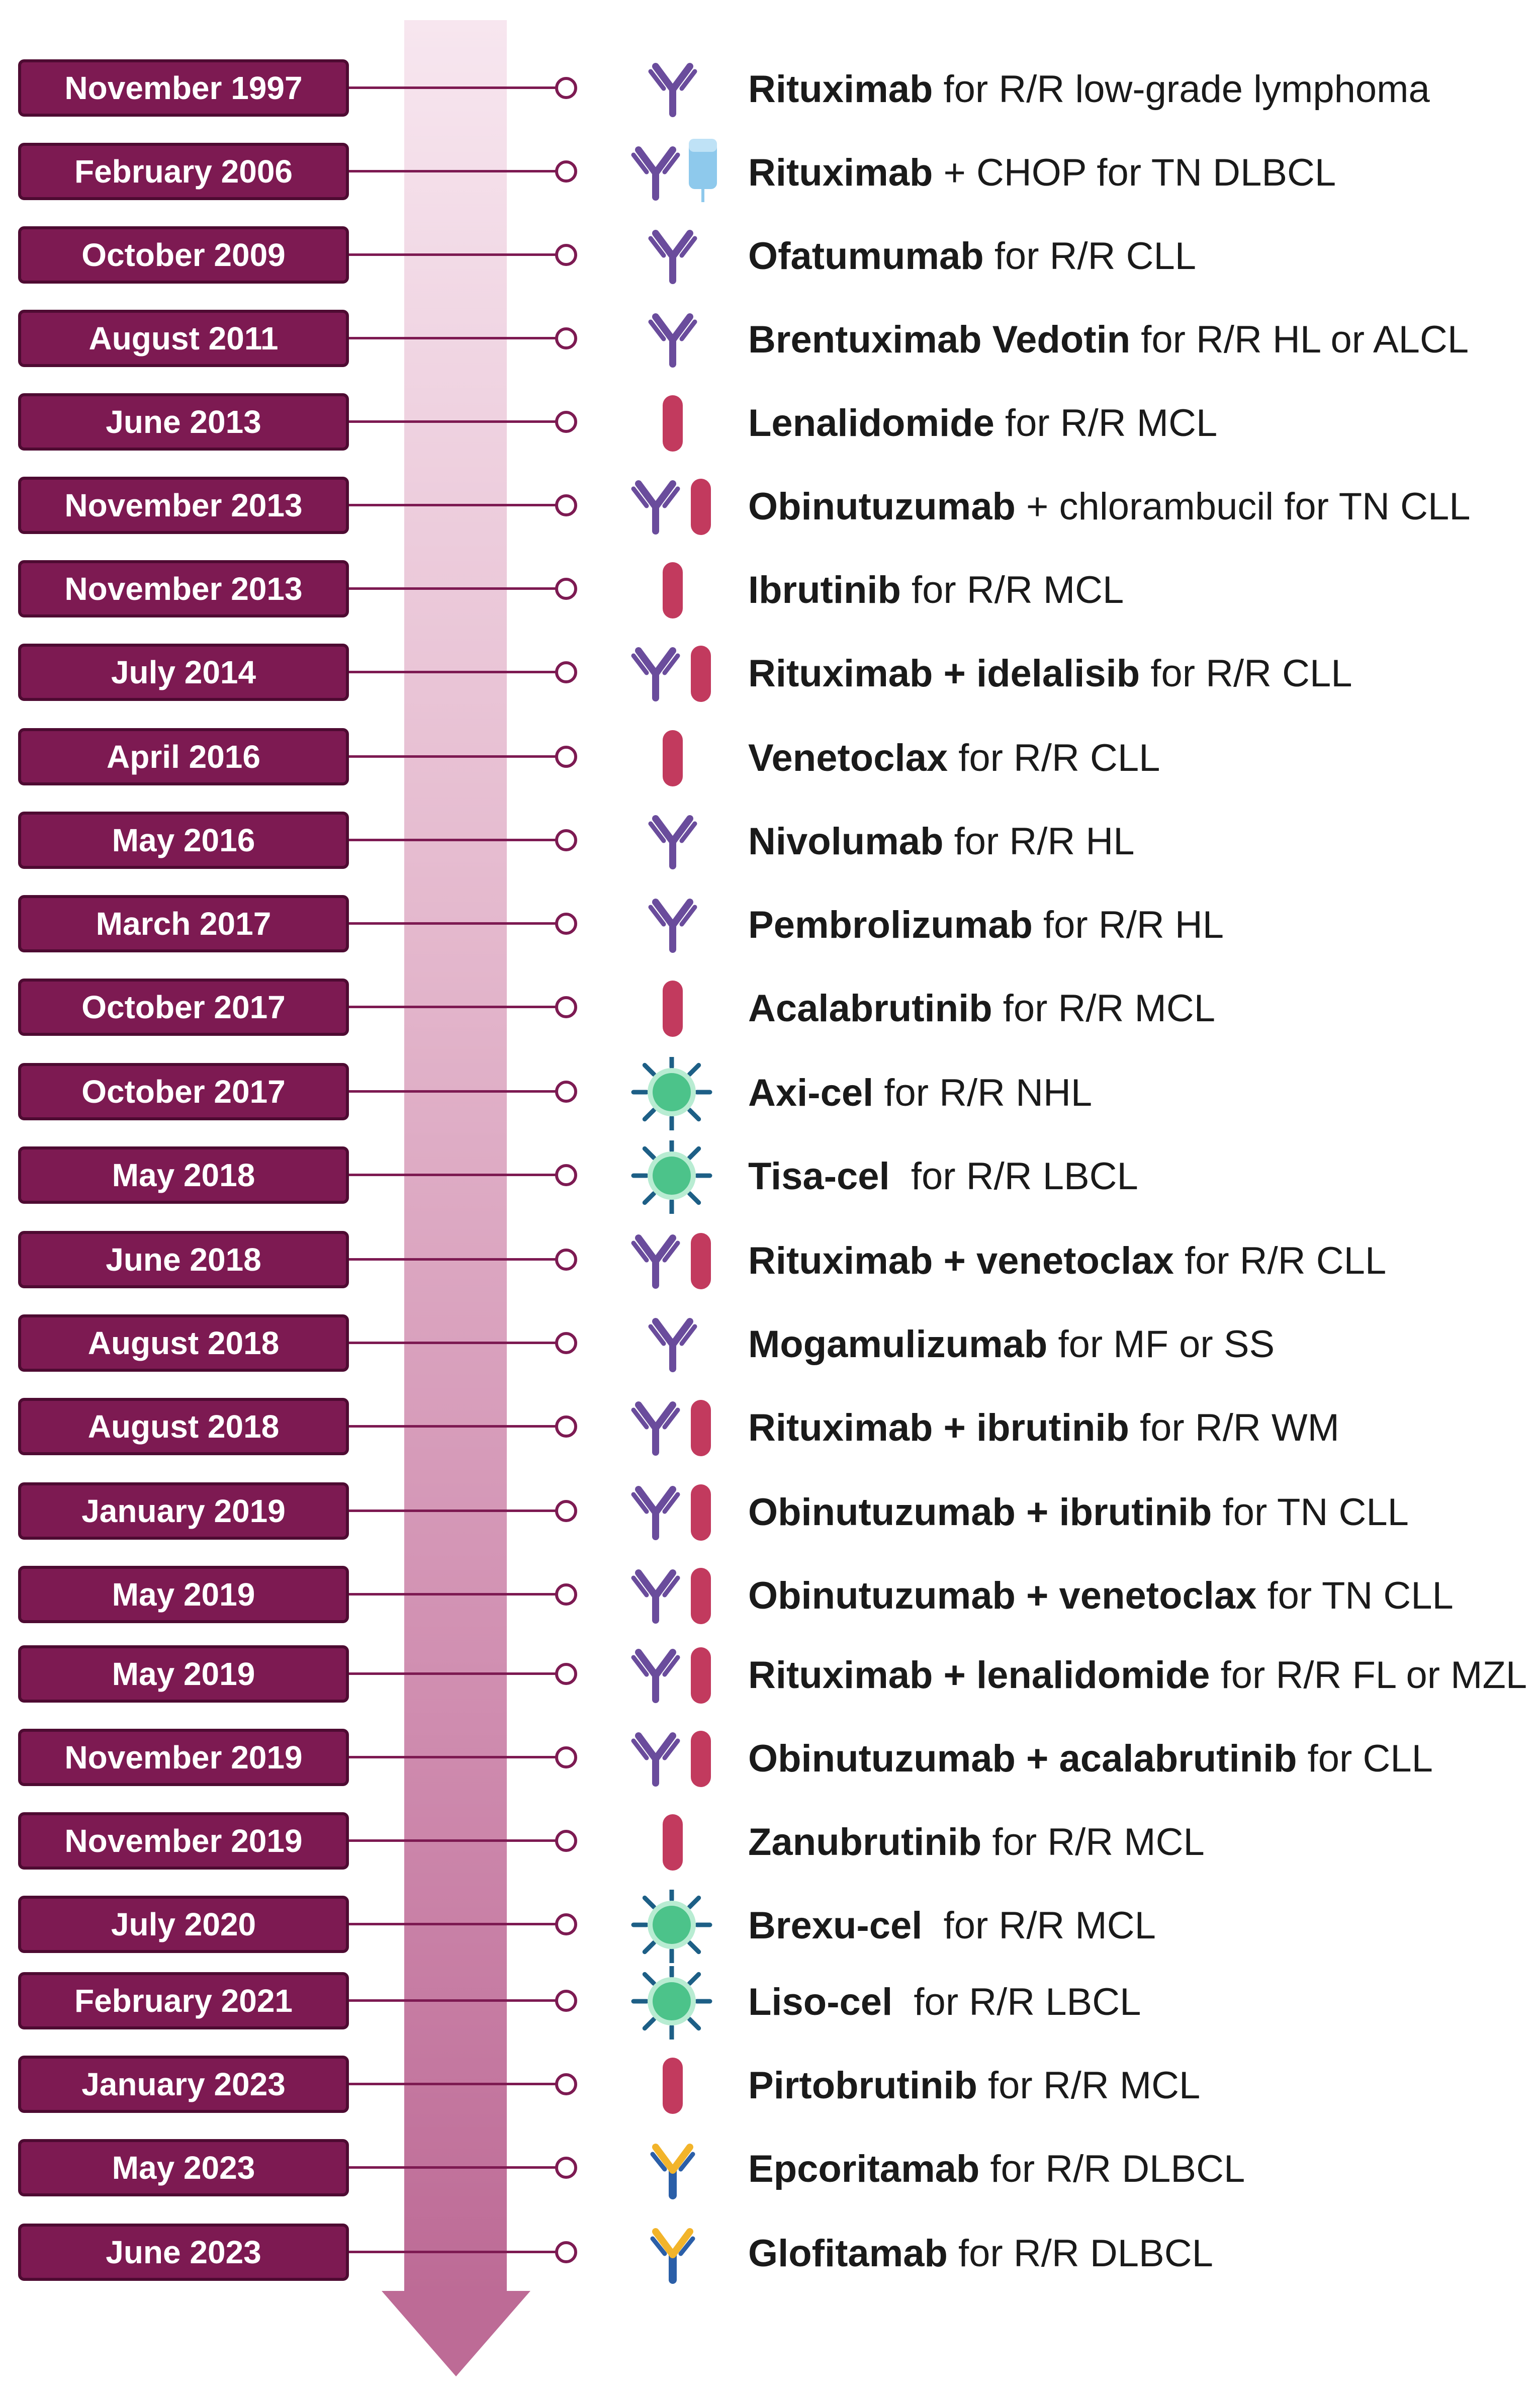 The width and height of the screenshot is (1540, 2394). What do you see at coordinates (770, 2002) in the screenshot?
I see `milestone-row: February 2021 Liso-cel for R/R LBCL` at bounding box center [770, 2002].